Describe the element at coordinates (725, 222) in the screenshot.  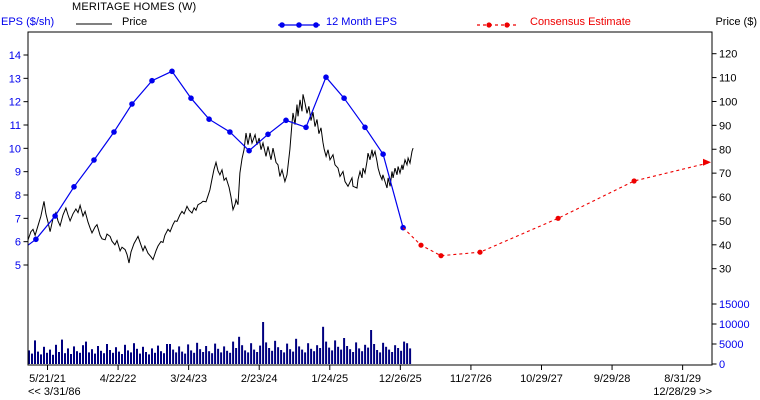
I see `y-right-price-tick-label: 50` at that location.